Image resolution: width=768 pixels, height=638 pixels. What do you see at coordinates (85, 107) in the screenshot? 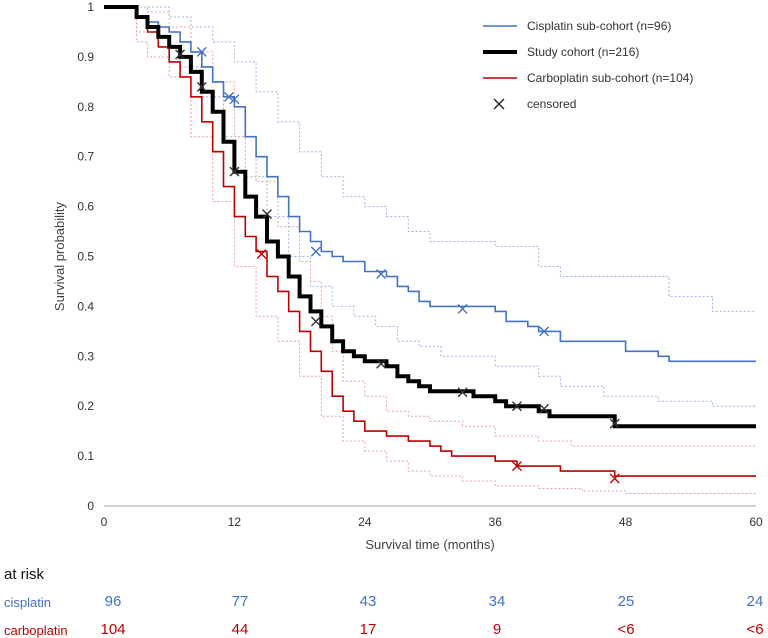
I see `y-tick-label: 0.8` at bounding box center [85, 107].